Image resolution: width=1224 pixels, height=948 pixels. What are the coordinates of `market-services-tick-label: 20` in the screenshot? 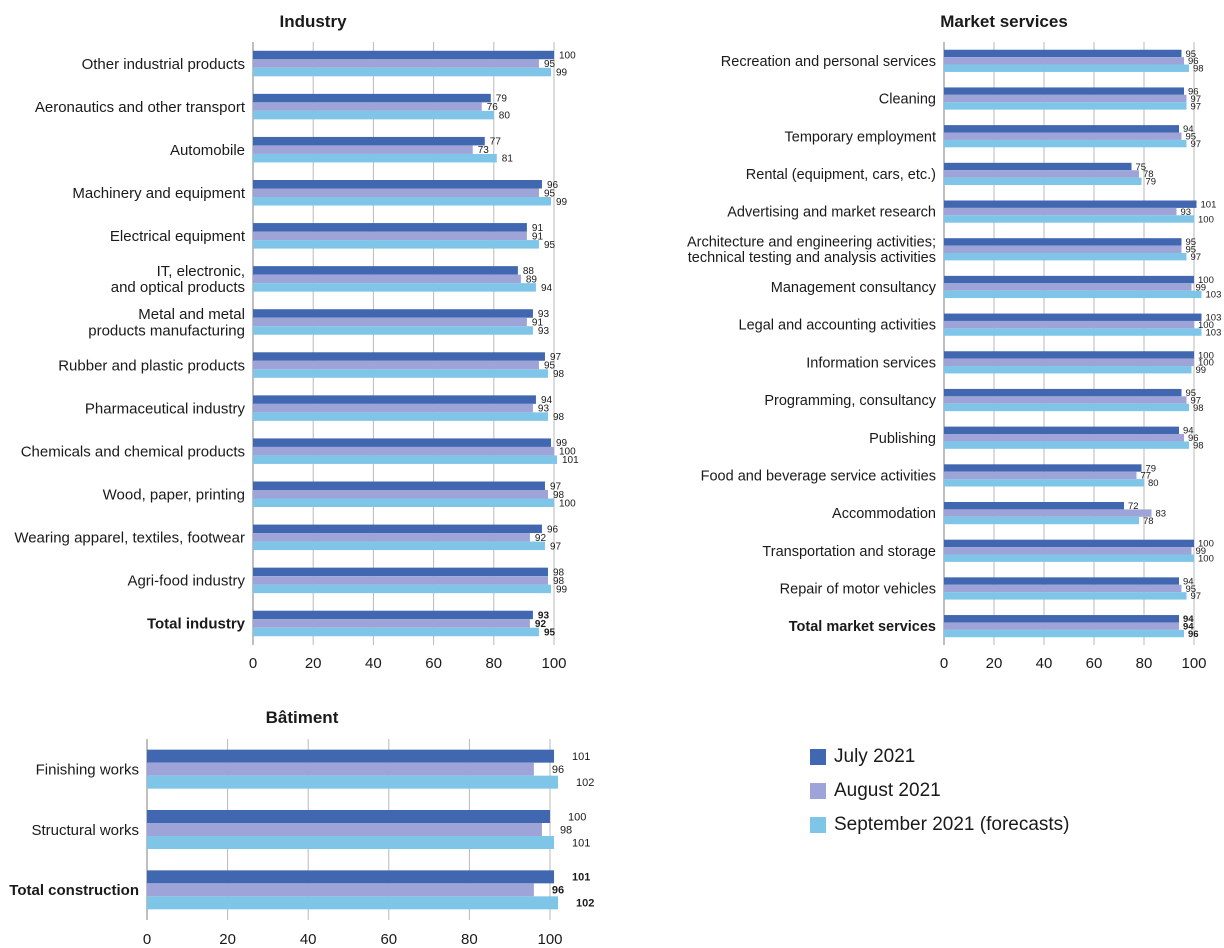 It's located at (994, 663).